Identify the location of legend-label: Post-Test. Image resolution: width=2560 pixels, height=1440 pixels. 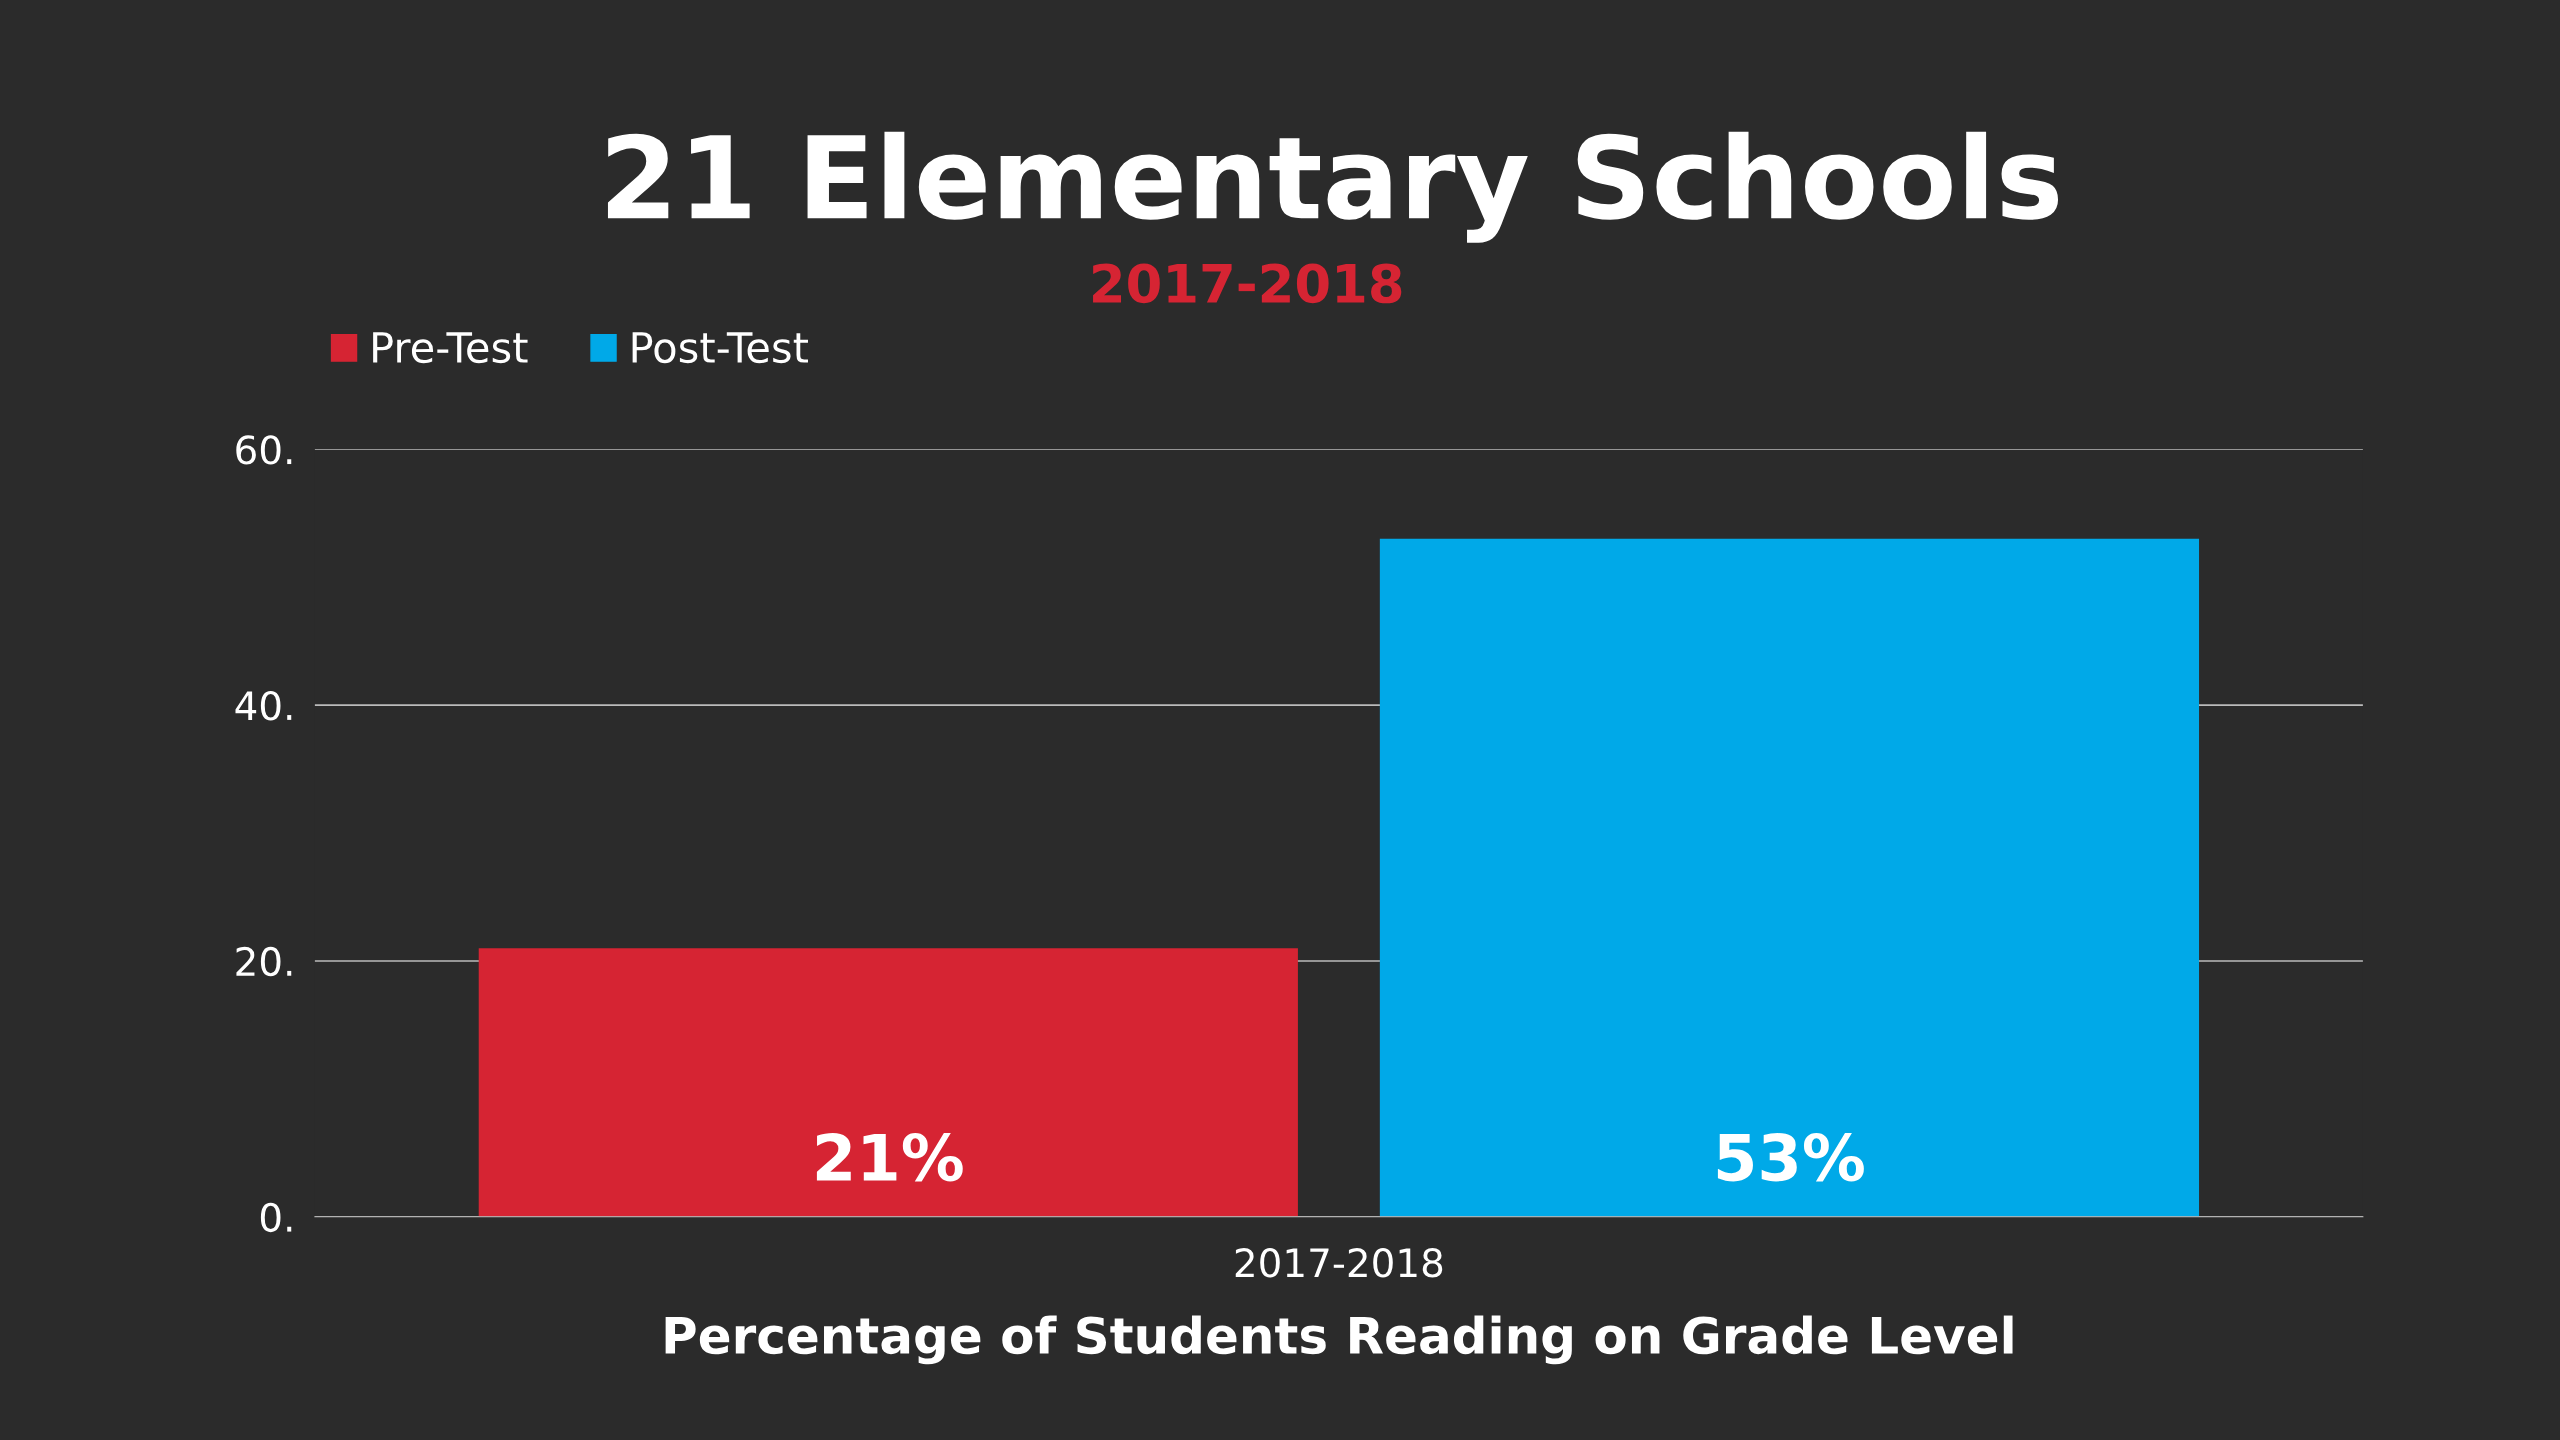
(720, 348).